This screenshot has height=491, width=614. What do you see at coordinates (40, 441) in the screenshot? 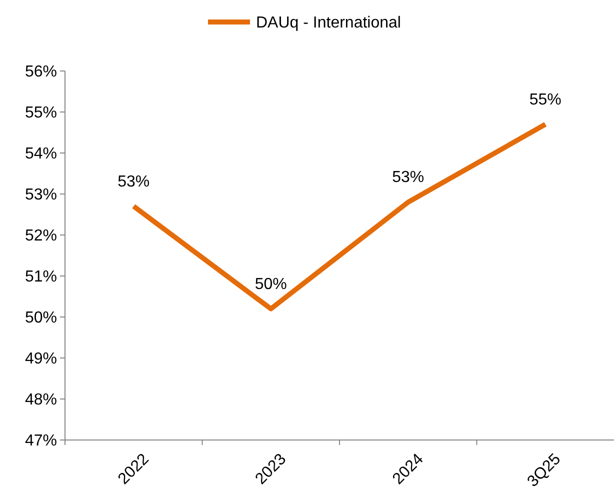
I see `y-tick-label: 47%` at bounding box center [40, 441].